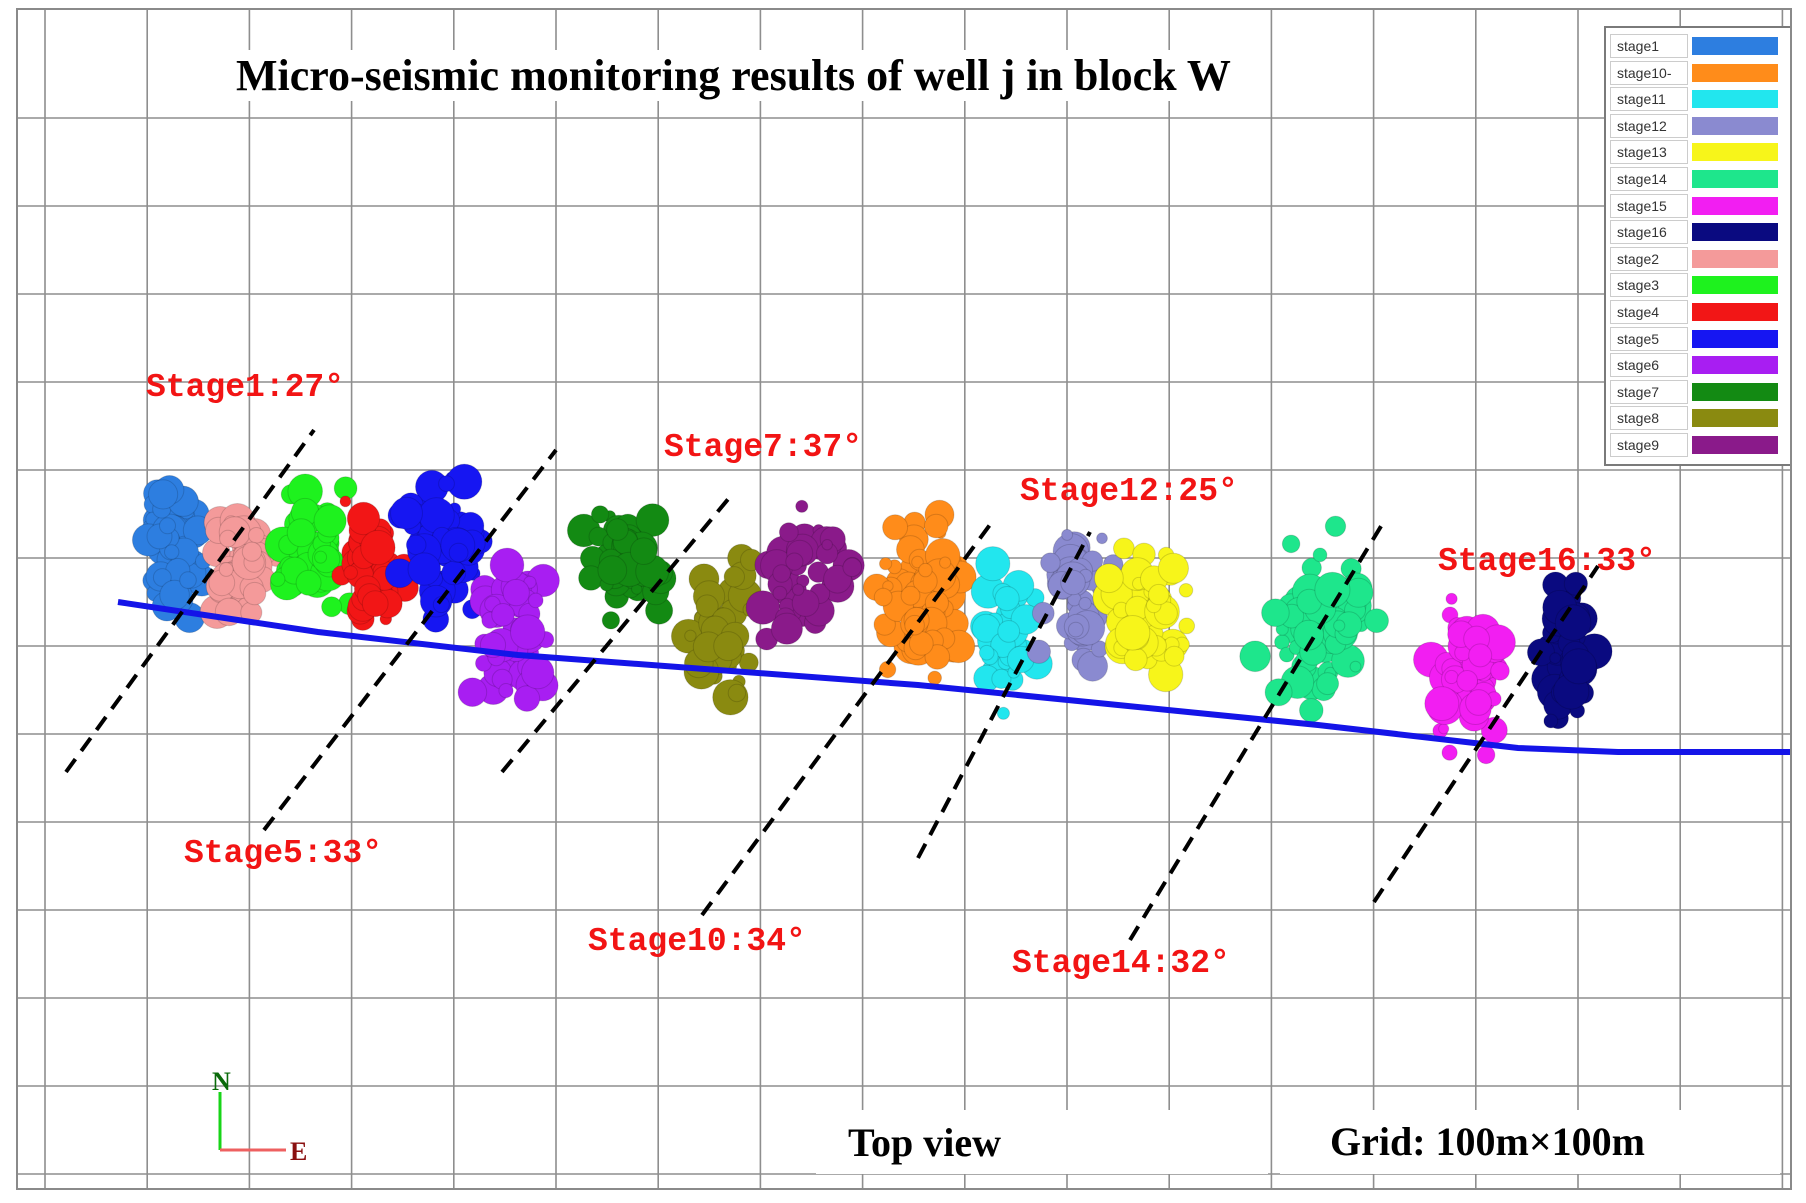 Image resolution: width=1806 pixels, height=1203 pixels. What do you see at coordinates (763, 447) in the screenshot?
I see `stage-angle-label: Stage7:37°` at bounding box center [763, 447].